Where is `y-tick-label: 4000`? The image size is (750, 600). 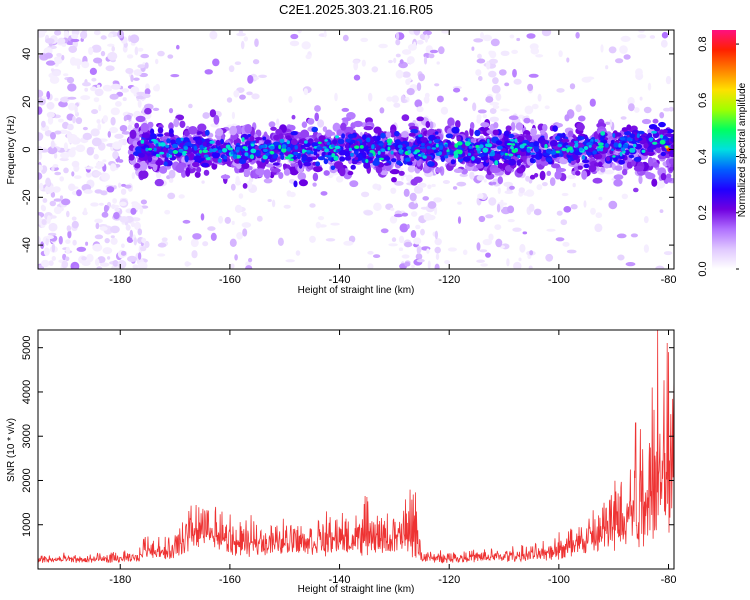 y-tick-label: 4000 is located at coordinates (27, 392).